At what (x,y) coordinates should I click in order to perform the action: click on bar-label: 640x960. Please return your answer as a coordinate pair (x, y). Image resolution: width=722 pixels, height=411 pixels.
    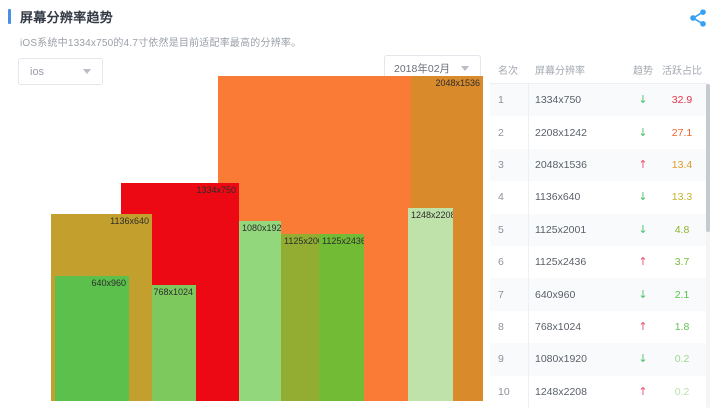
    Looking at the image, I should click on (108, 283).